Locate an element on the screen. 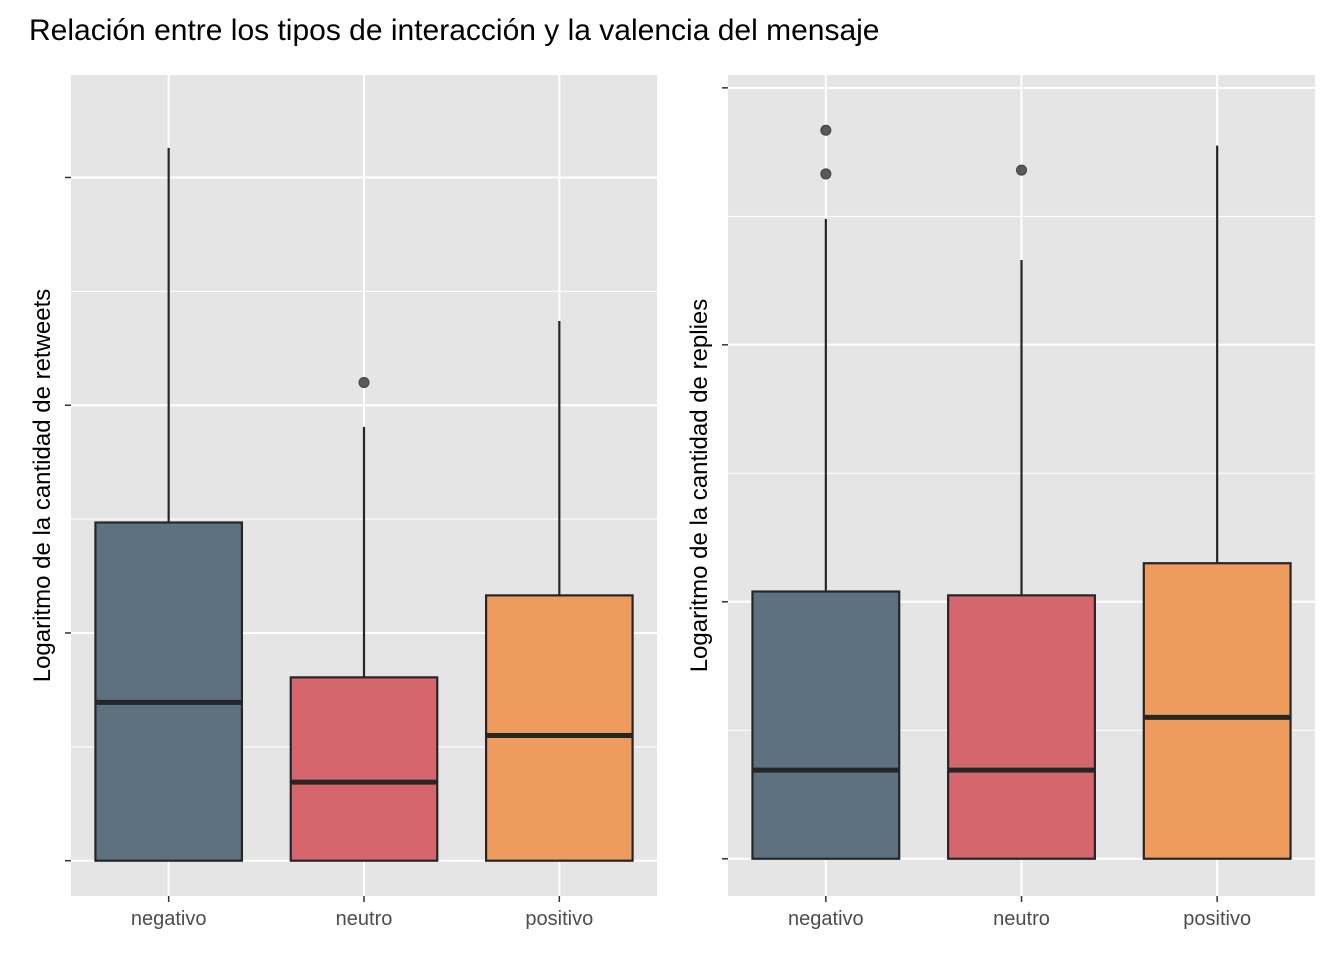  y-axis-label: Logaritmo de la cantidad de retweets is located at coordinates (42, 486).